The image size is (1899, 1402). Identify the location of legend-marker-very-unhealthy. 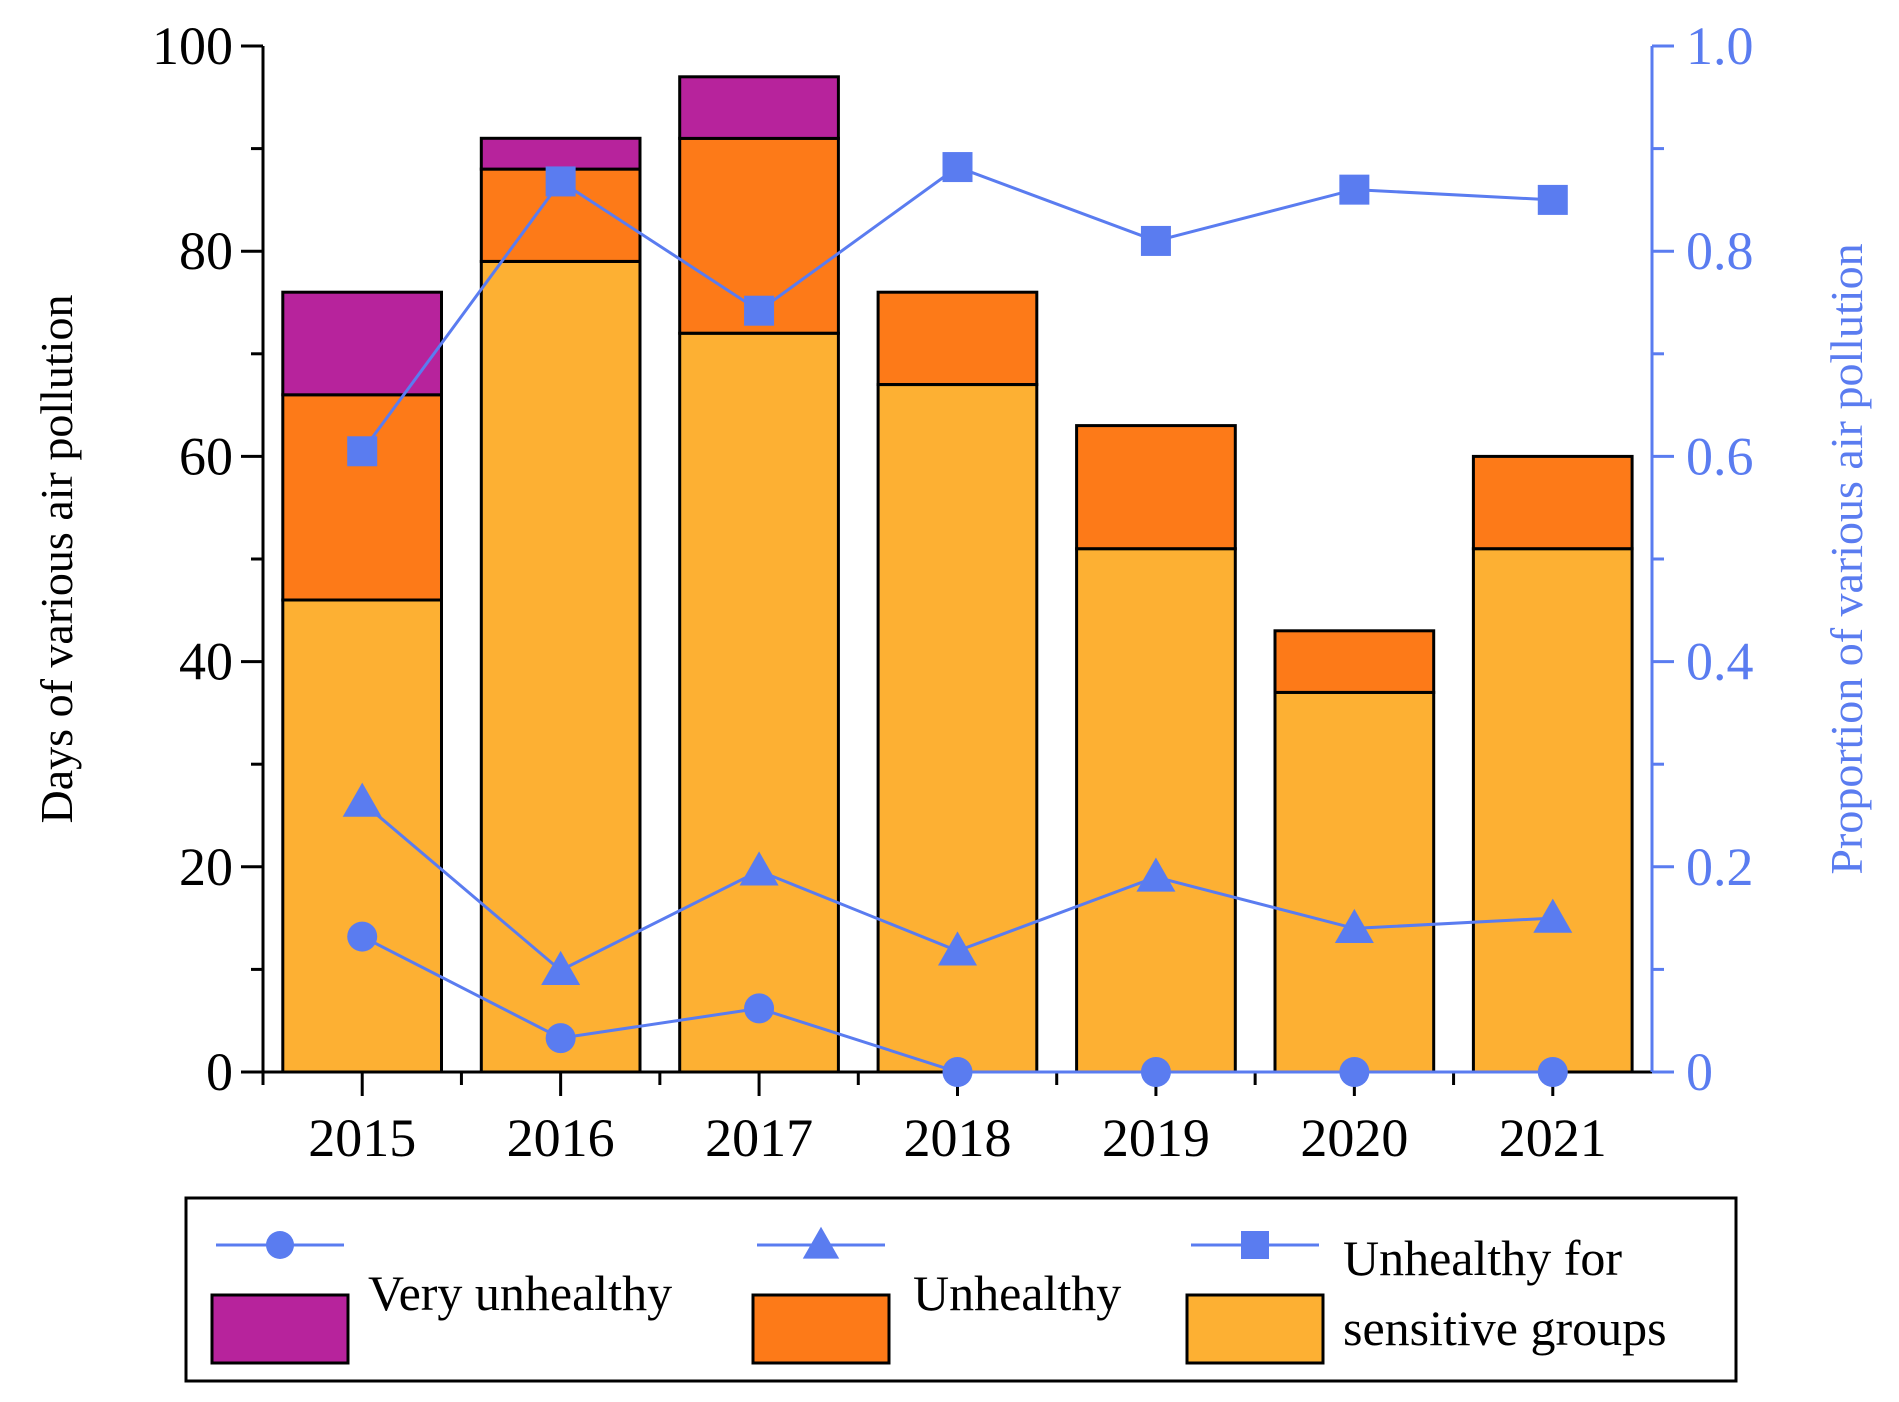
(280, 1245).